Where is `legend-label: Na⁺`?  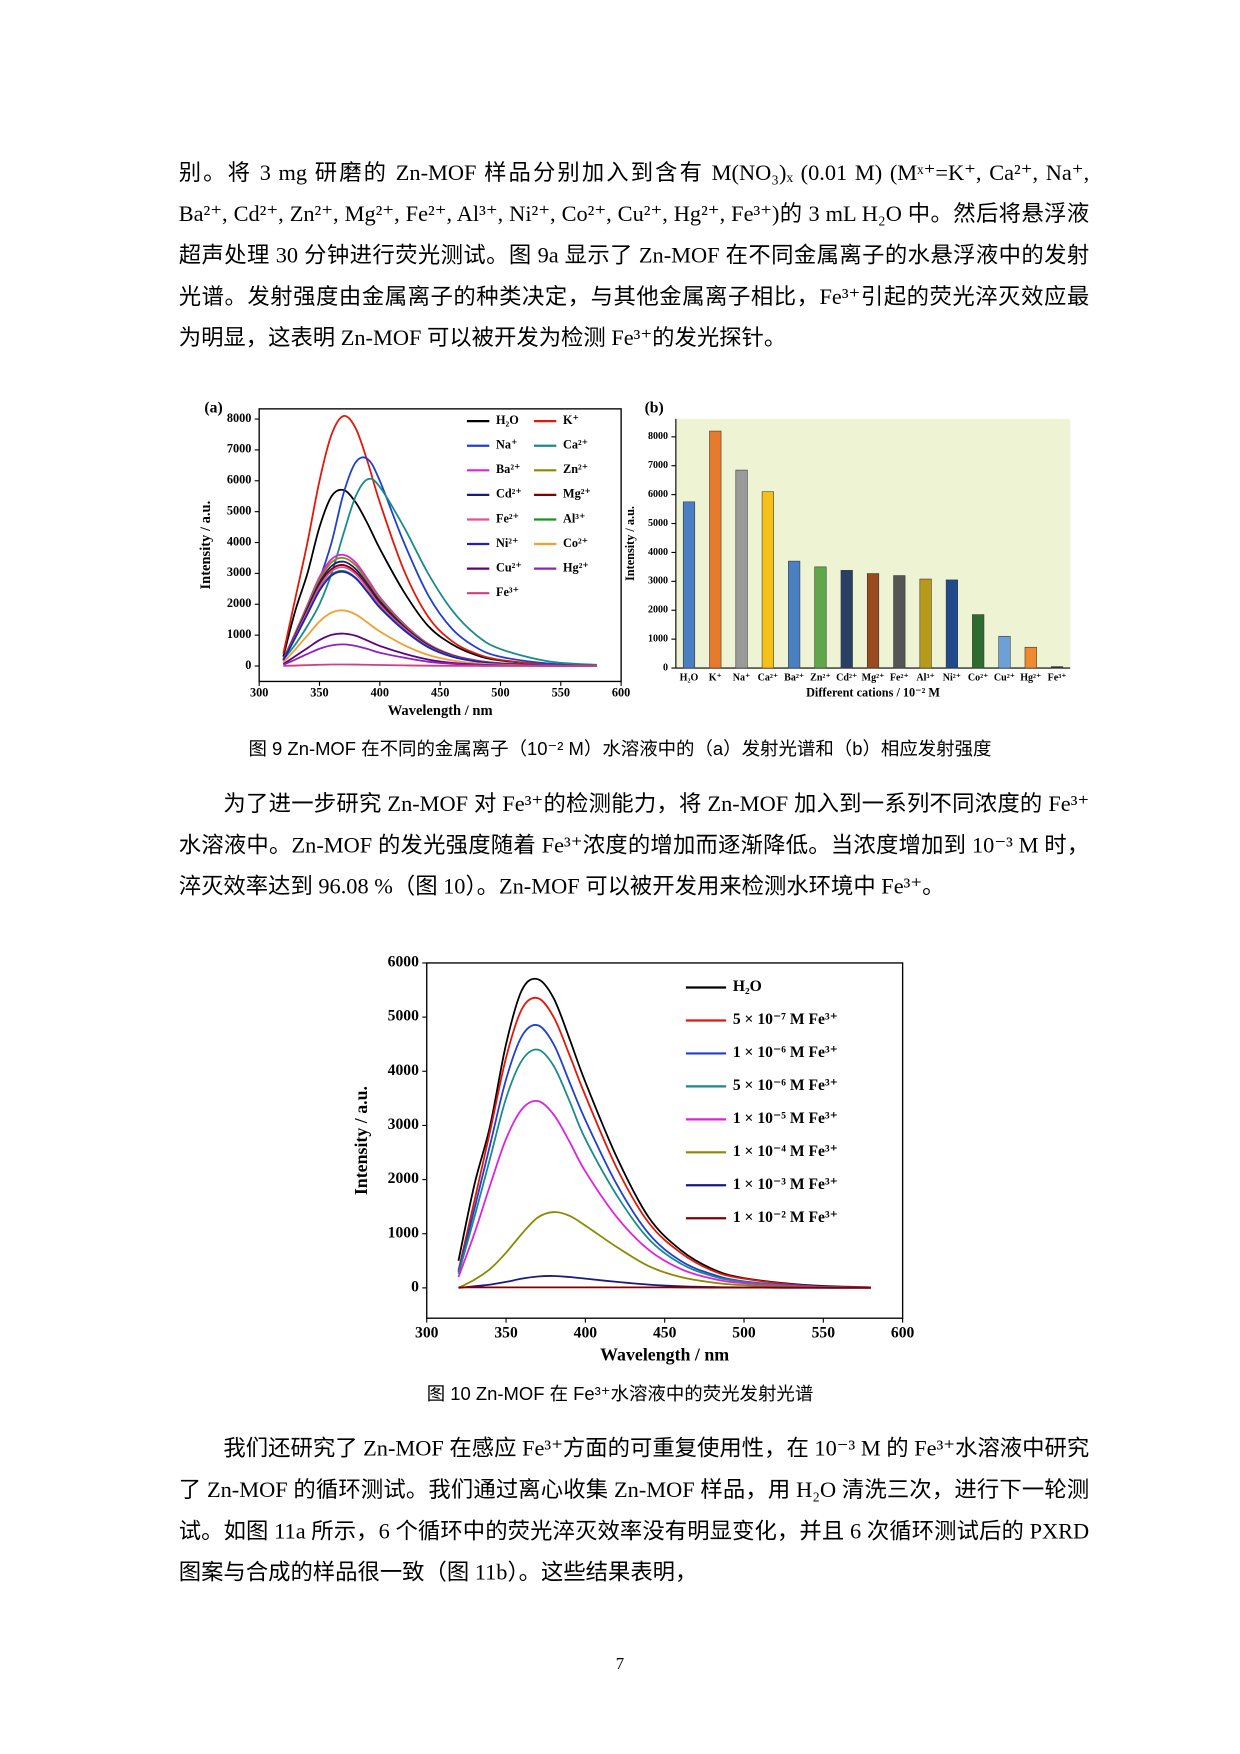
legend-label: Na⁺ is located at coordinates (506, 445).